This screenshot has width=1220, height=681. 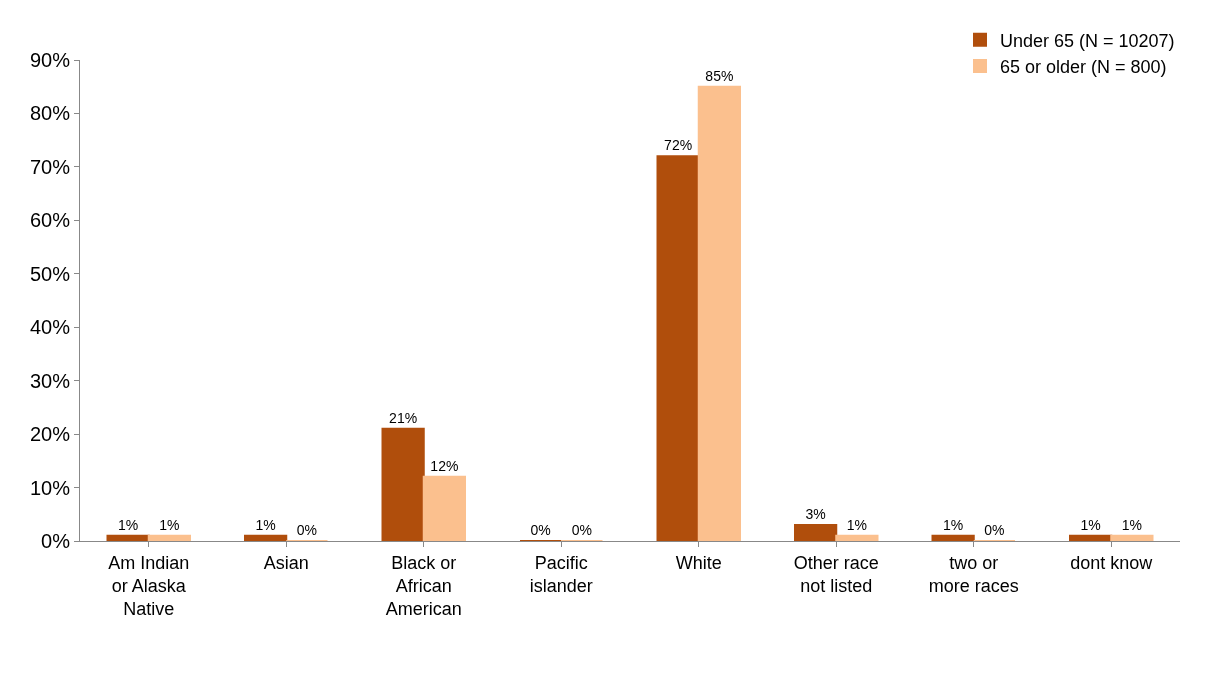 I want to click on data-label: 85%, so click(x=719, y=75).